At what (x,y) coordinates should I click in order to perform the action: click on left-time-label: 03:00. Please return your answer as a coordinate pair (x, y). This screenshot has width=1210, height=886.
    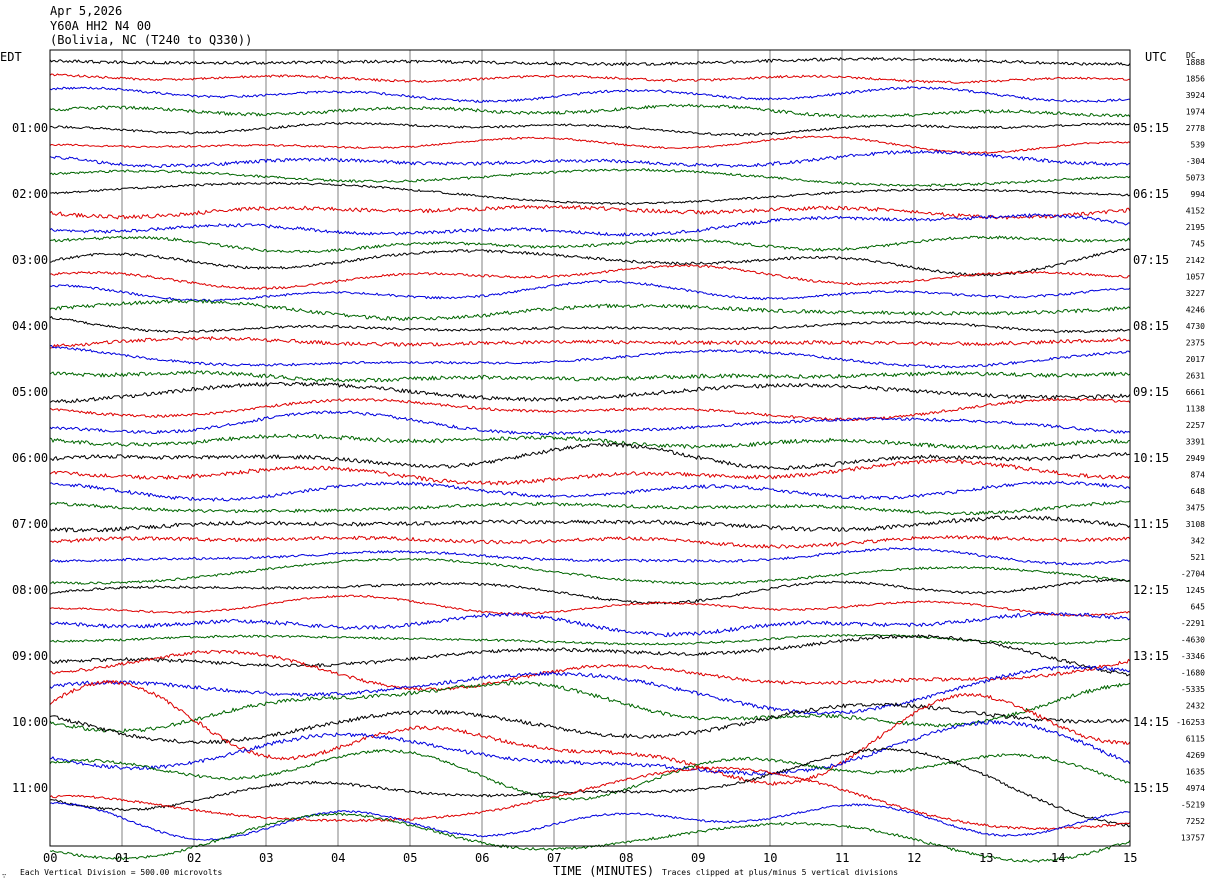
    Looking at the image, I should click on (30, 260).